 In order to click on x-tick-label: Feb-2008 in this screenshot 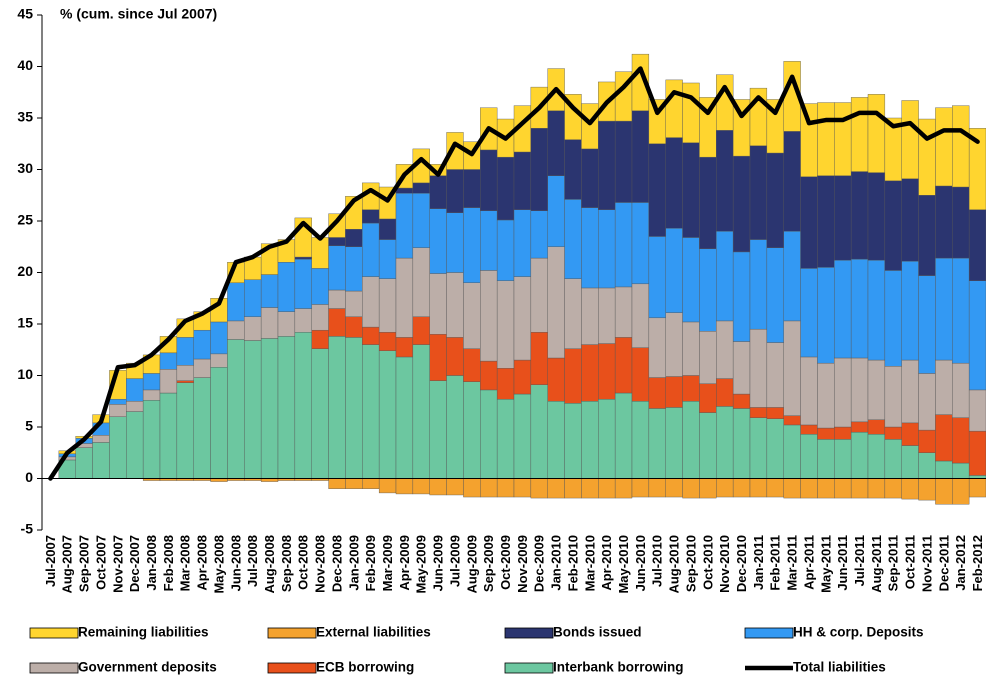, I will do `click(168, 563)`.